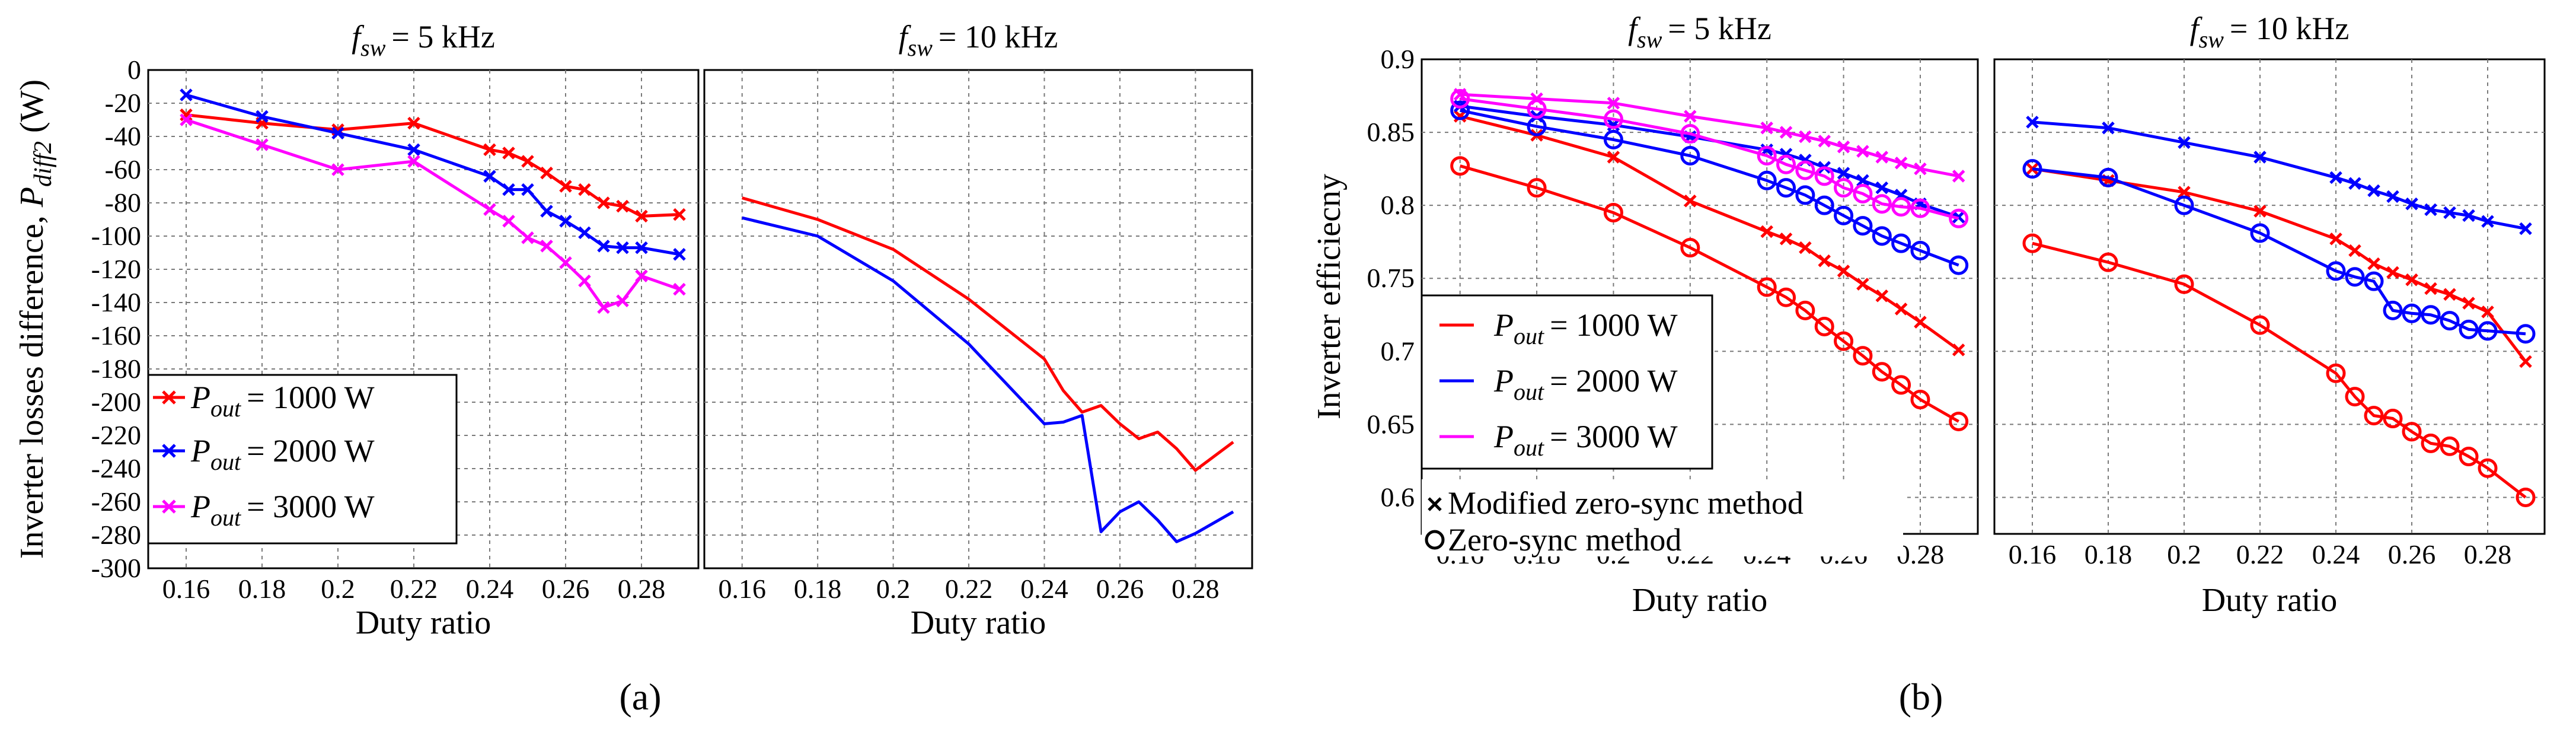 This screenshot has height=732, width=2576. Describe the element at coordinates (2488, 554) in the screenshot. I see `panel-b-10khz-x-tick-label: 0.28` at that location.